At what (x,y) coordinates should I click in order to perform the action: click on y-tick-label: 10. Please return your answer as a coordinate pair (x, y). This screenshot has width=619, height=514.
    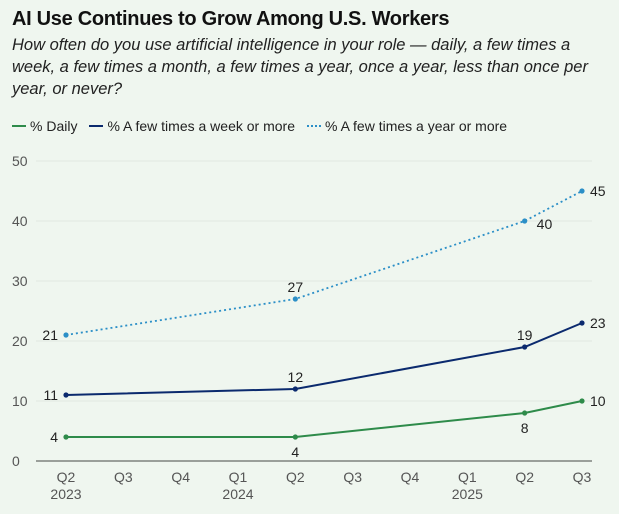
    Looking at the image, I should click on (20, 401).